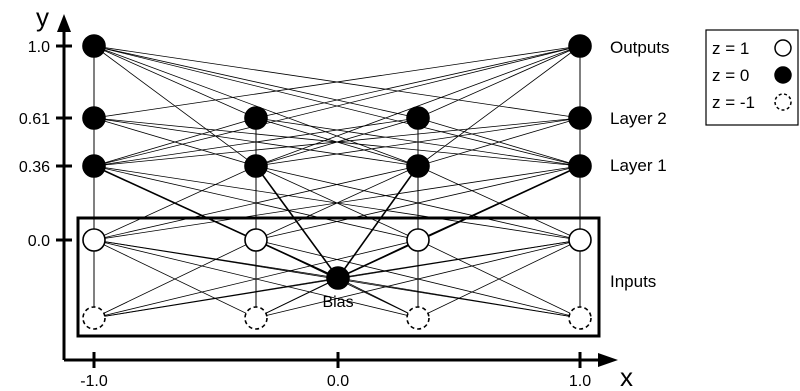 The height and width of the screenshot is (391, 800). What do you see at coordinates (640, 47) in the screenshot?
I see `outputs-label: Outputs` at bounding box center [640, 47].